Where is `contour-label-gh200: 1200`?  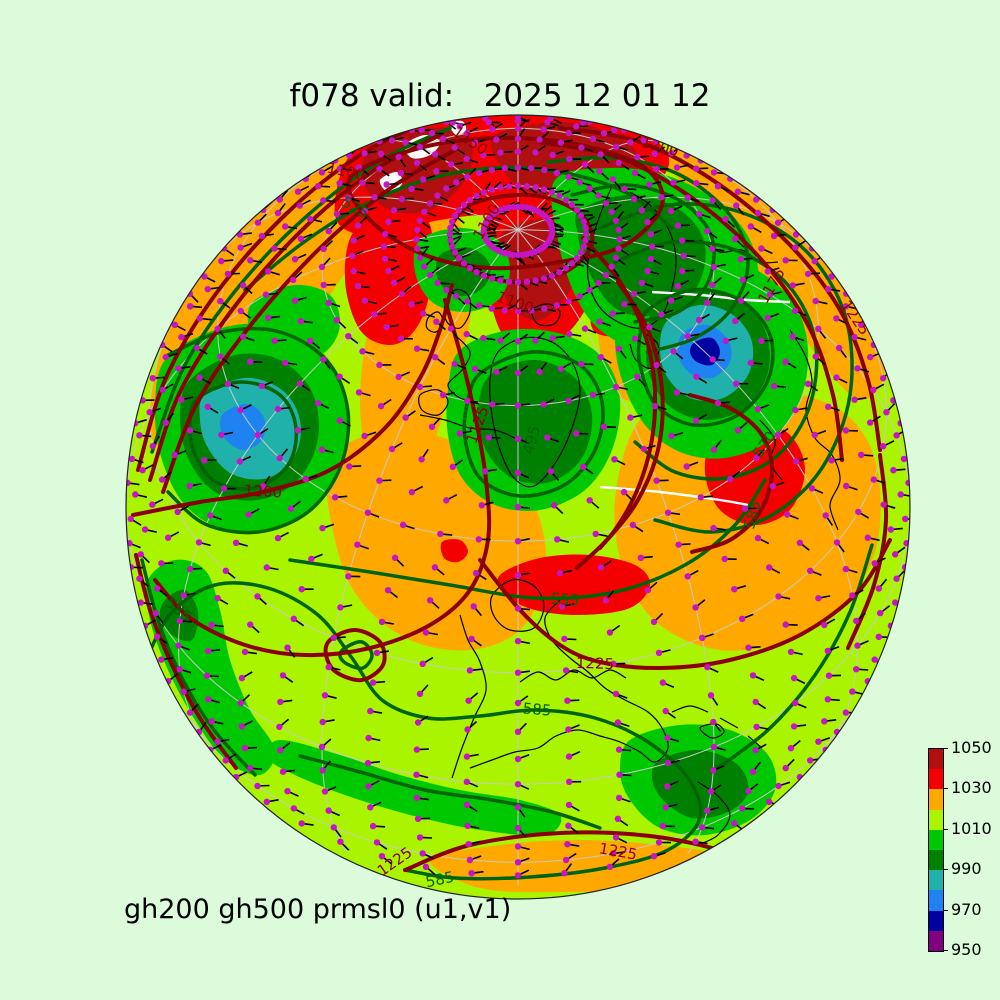 contour-label-gh200: 1200 is located at coordinates (262, 492).